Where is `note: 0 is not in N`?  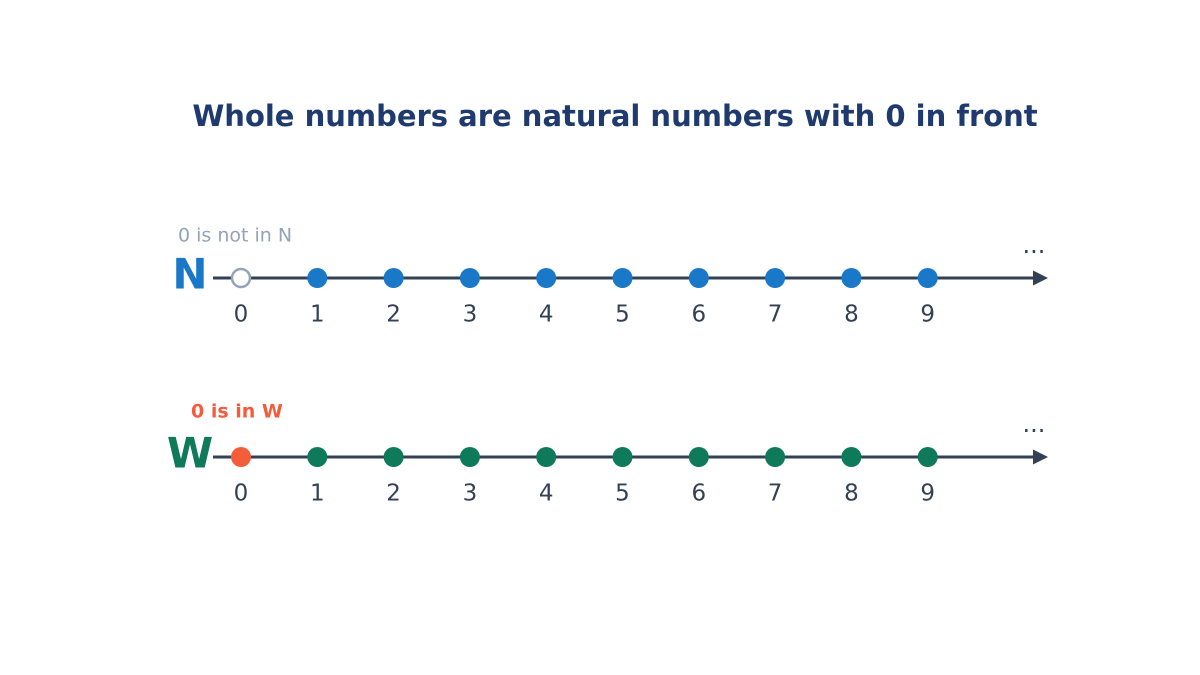
note: 0 is not in N is located at coordinates (235, 236).